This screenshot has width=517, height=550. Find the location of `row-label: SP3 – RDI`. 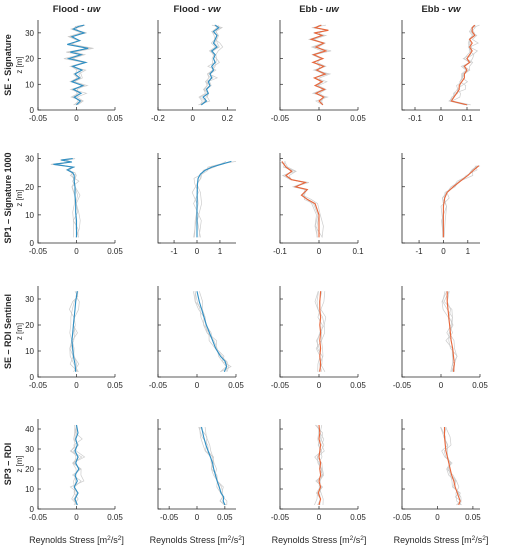

row-label: SP3 – RDI is located at coordinates (8, 464).